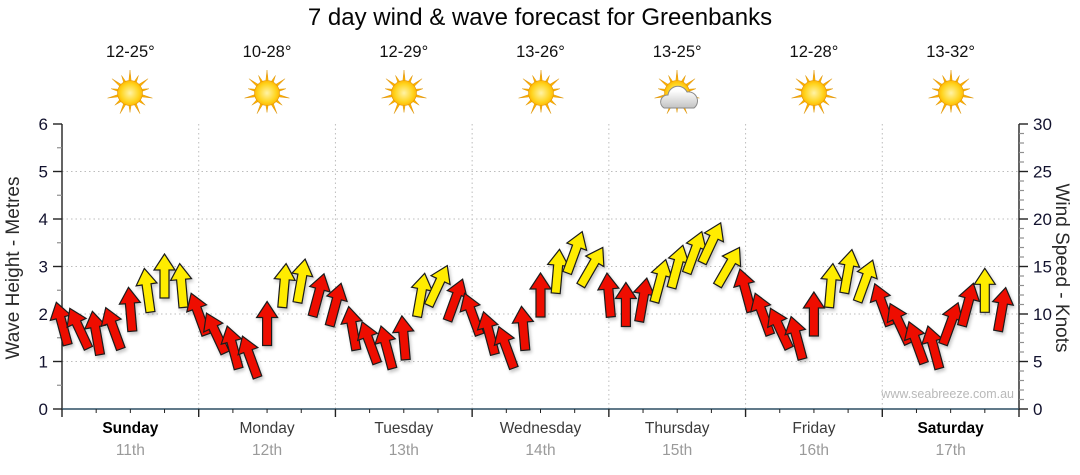  I want to click on temperature-range-label: 12-25°, so click(130, 52).